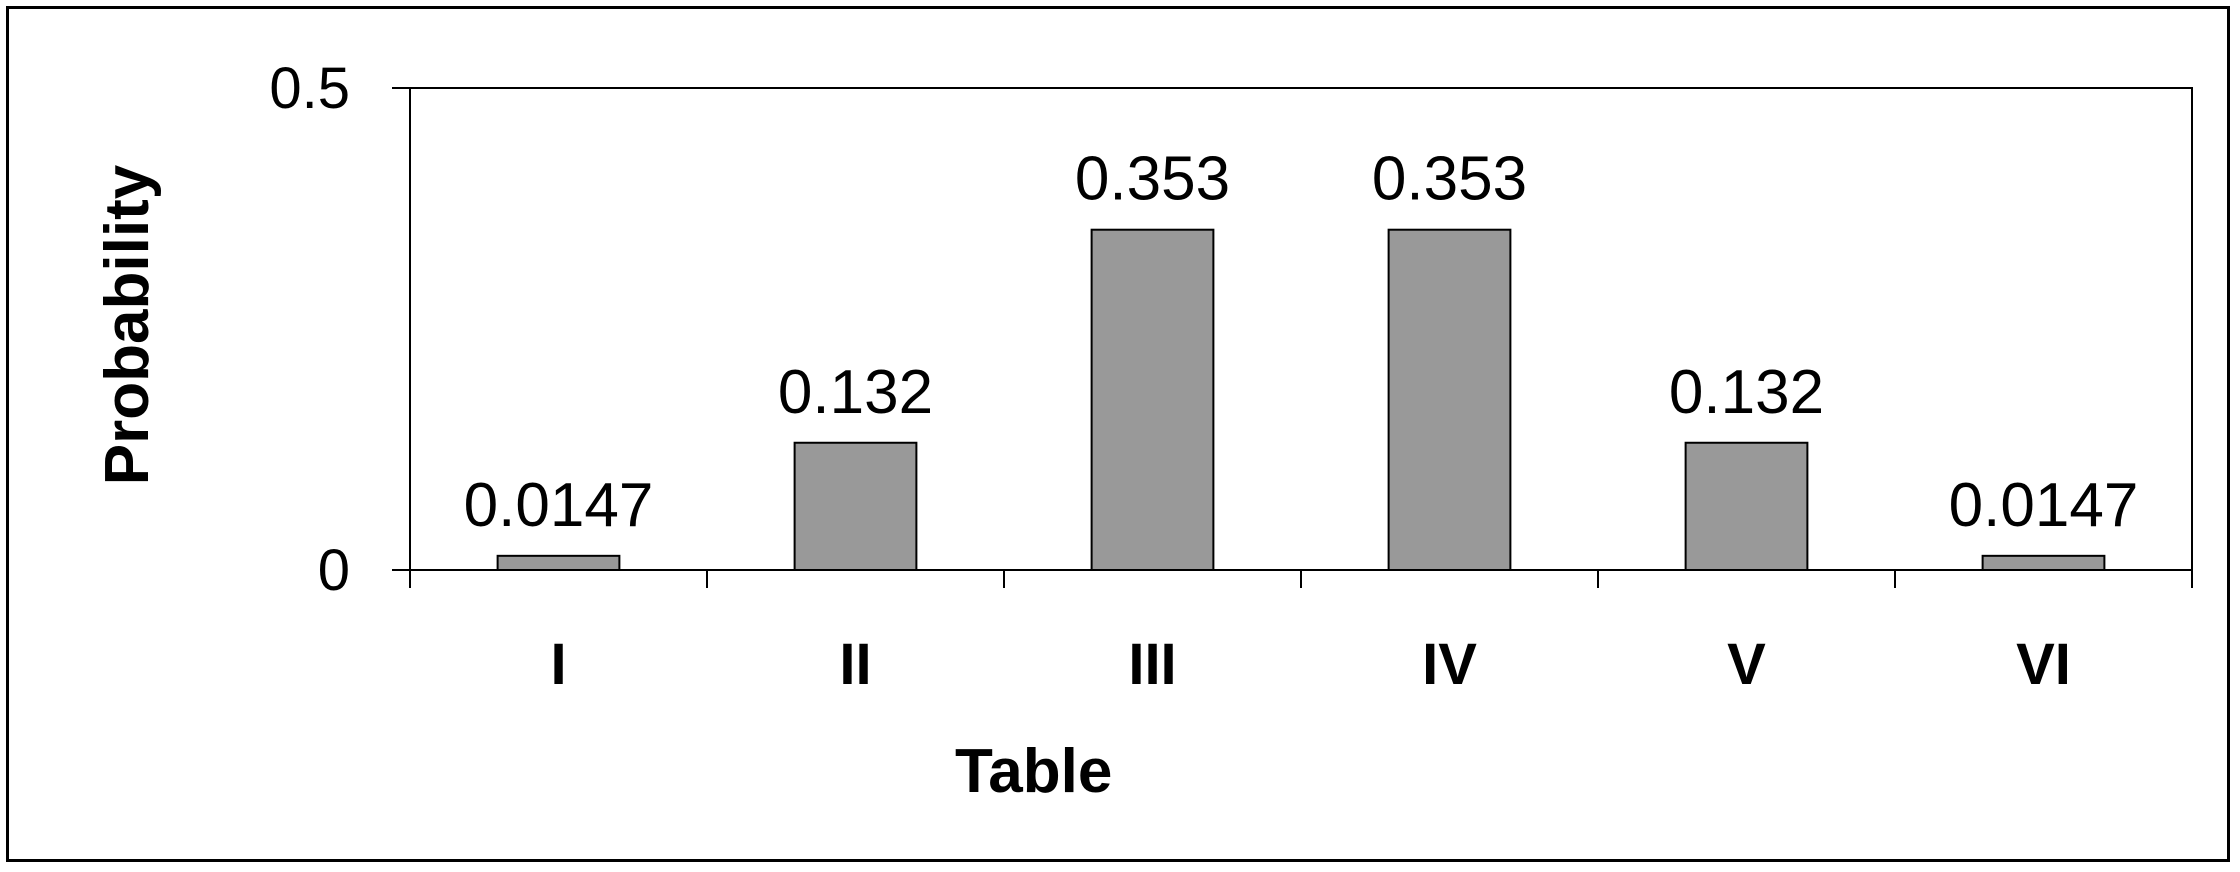 The height and width of the screenshot is (872, 2240). I want to click on y-axis-title: Probability, so click(127, 324).